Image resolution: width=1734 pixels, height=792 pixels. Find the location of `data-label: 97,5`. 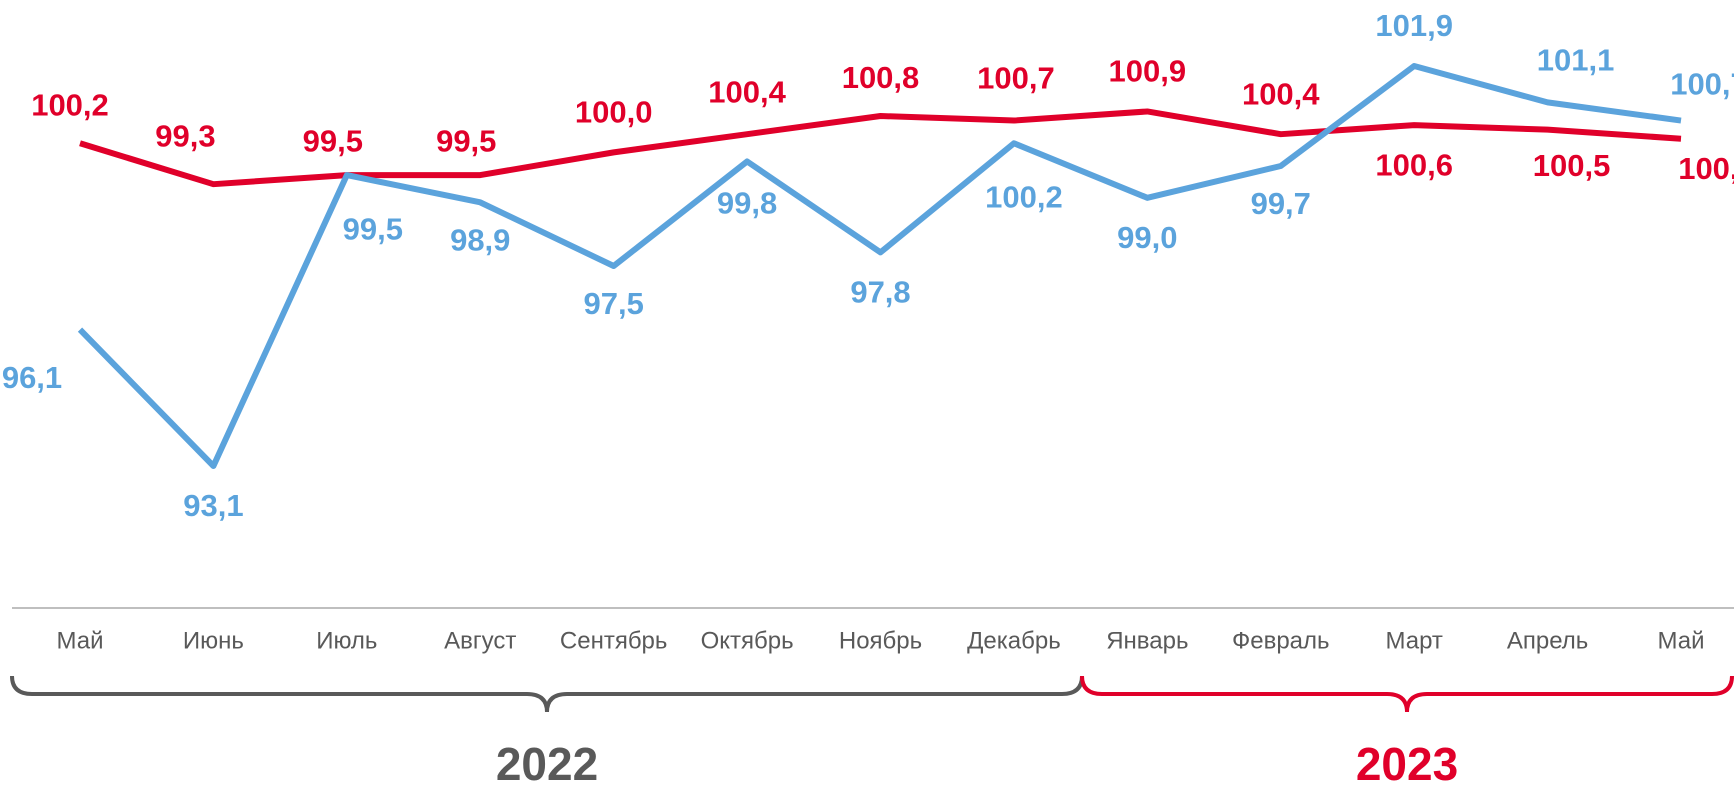

data-label: 97,5 is located at coordinates (613, 303).